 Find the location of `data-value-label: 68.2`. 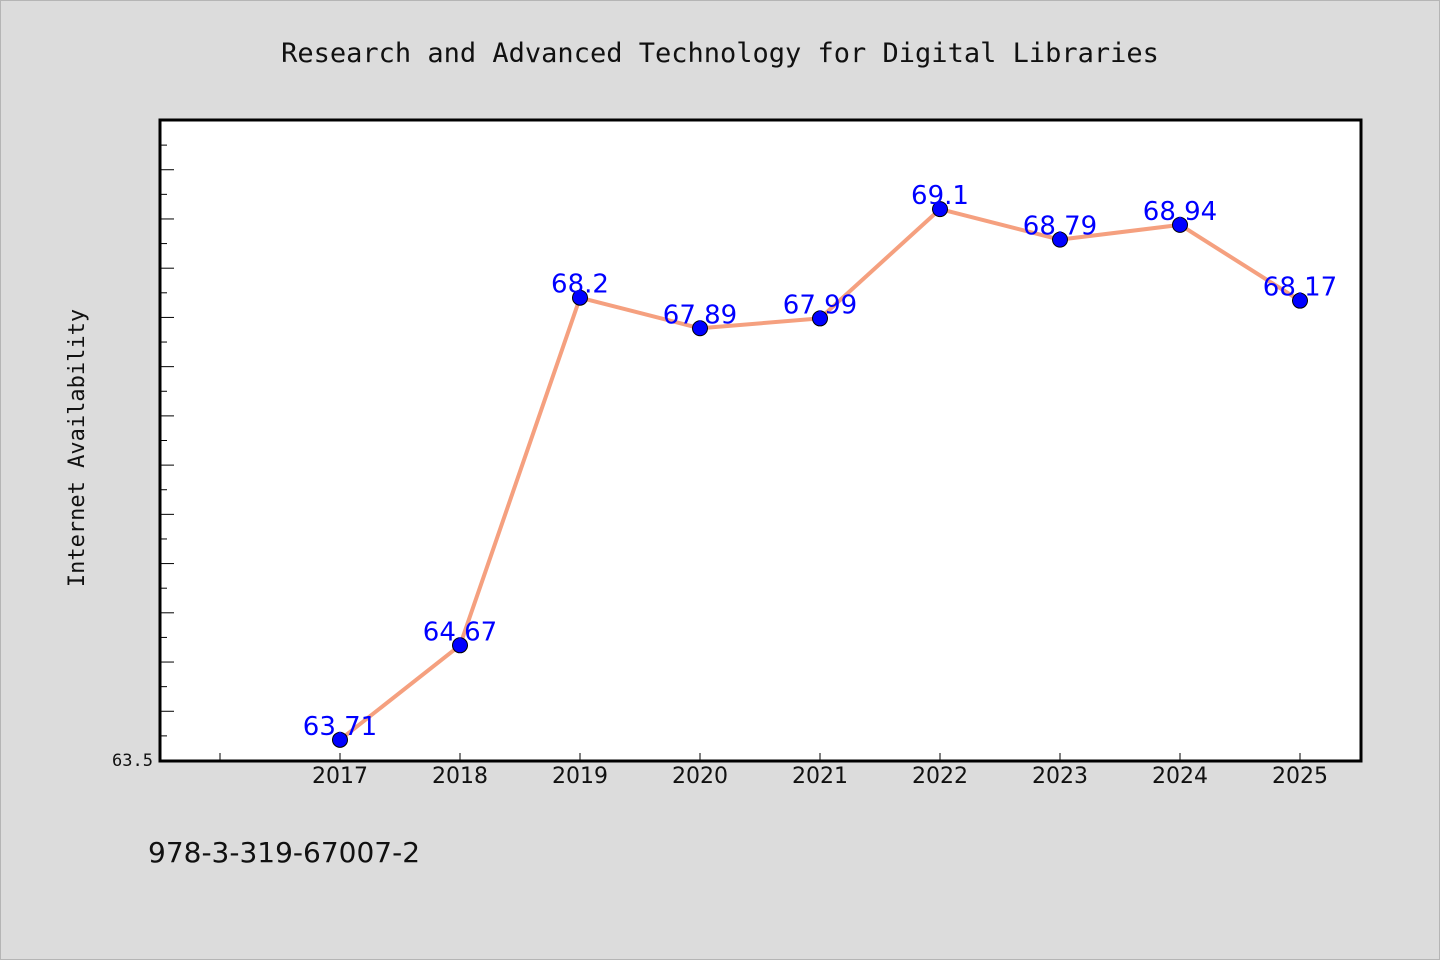

data-value-label: 68.2 is located at coordinates (580, 285).